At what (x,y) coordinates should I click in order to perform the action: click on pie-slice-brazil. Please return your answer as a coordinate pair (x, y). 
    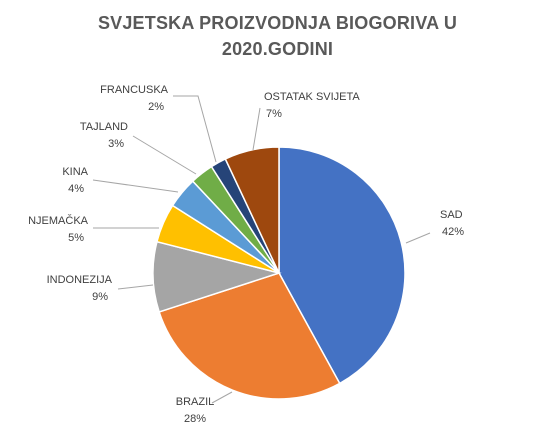
    Looking at the image, I should click on (249, 336).